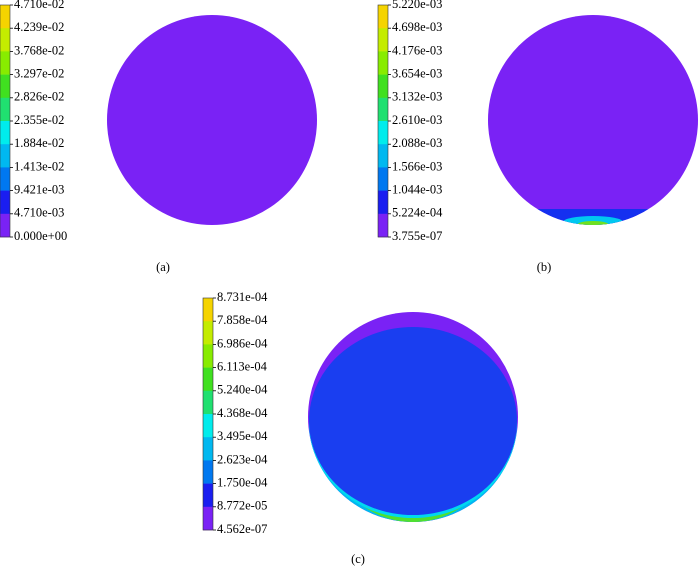 This screenshot has height=570, width=700. What do you see at coordinates (39, 73) in the screenshot?
I see `colorbar-label: 3.297e-02` at bounding box center [39, 73].